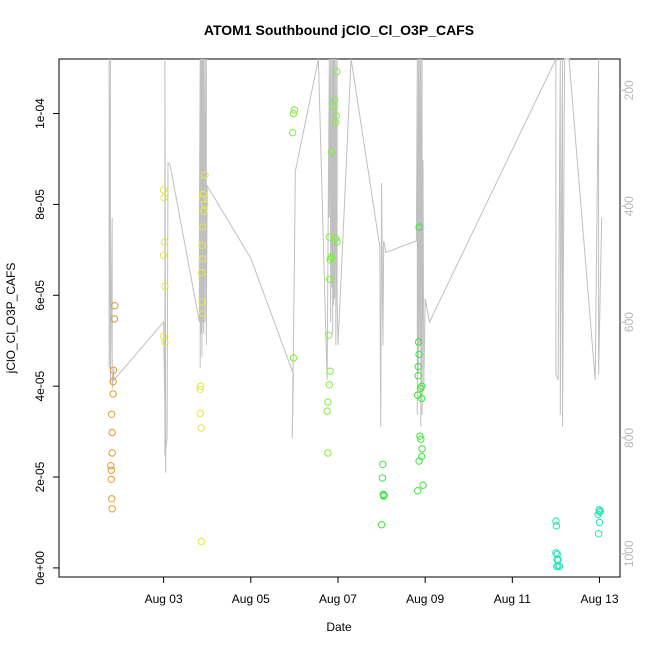 This screenshot has width=650, height=650. I want to click on chart-title: ATOM1 Southbound jClO_Cl_O3P_CAFS, so click(339, 30).